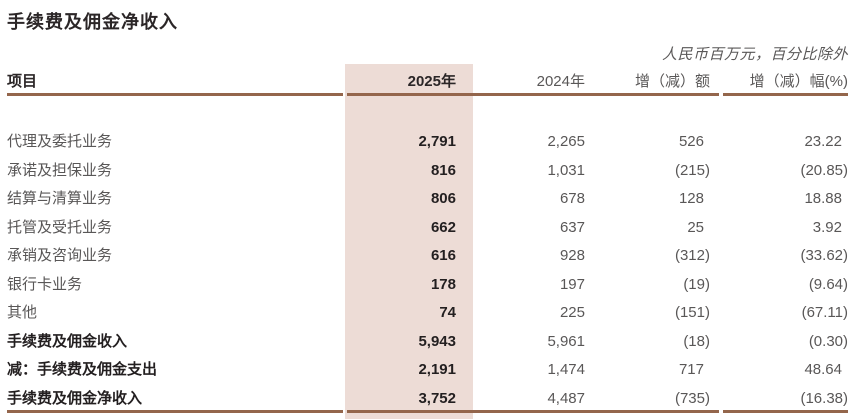 This screenshot has width=855, height=419. What do you see at coordinates (572, 198) in the screenshot?
I see `row-value: 678` at bounding box center [572, 198].